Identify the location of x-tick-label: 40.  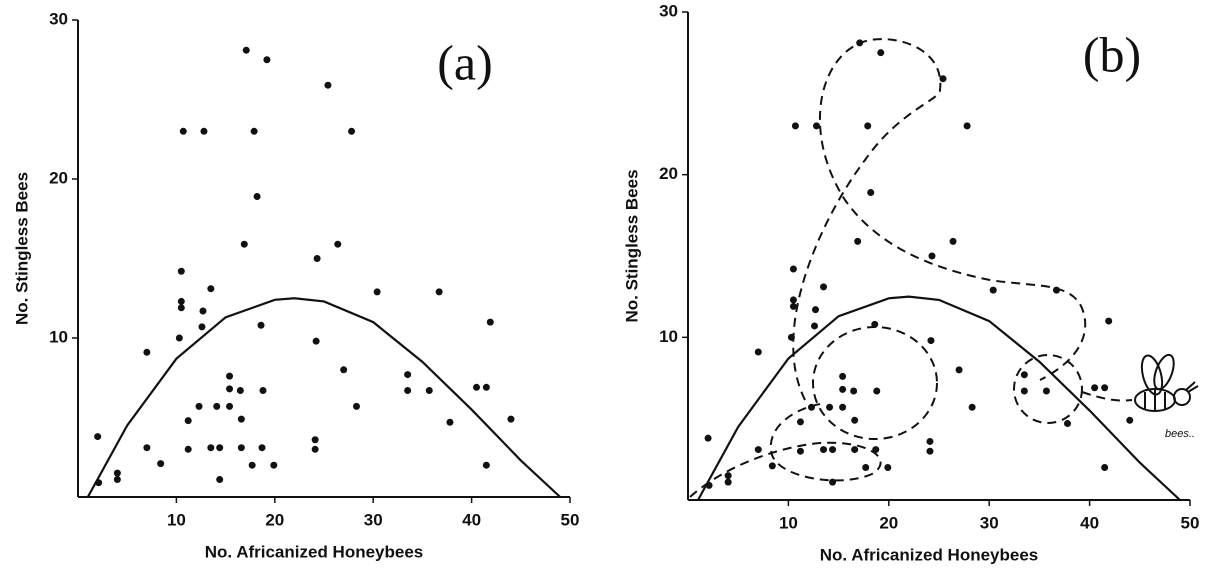
(471, 519).